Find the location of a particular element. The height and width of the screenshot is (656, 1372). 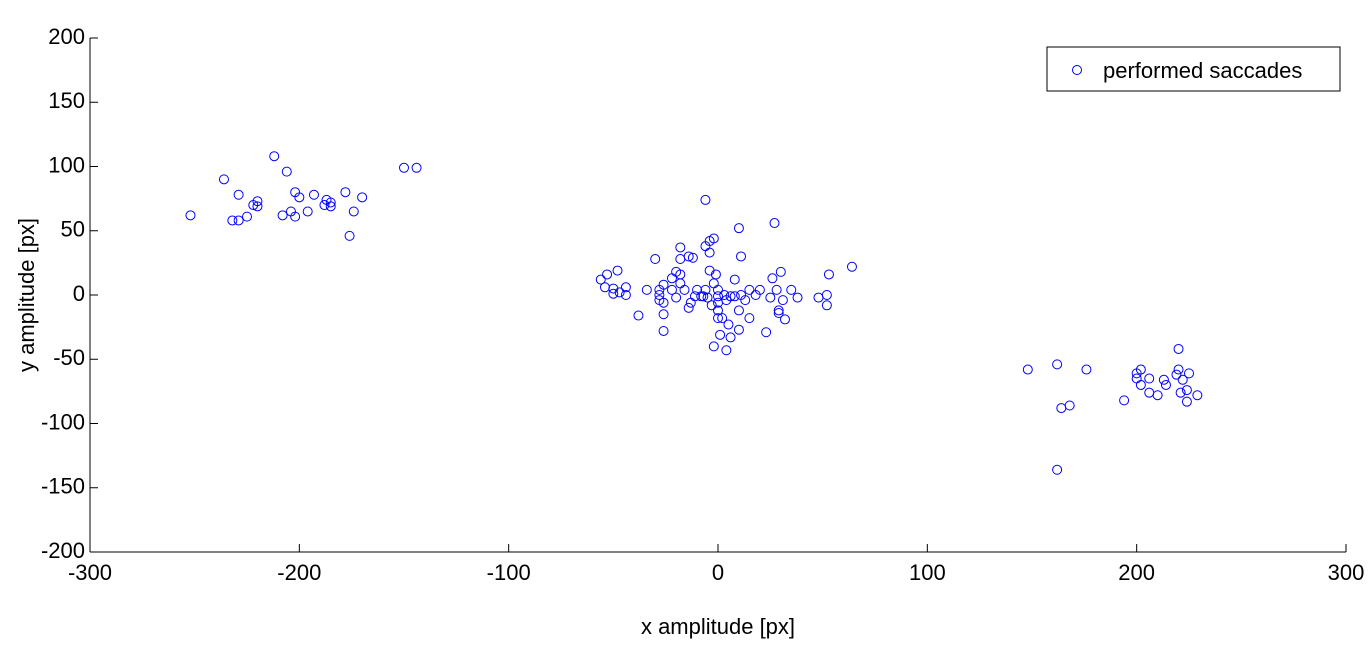

x-tick-label: 200 is located at coordinates (1136, 572).